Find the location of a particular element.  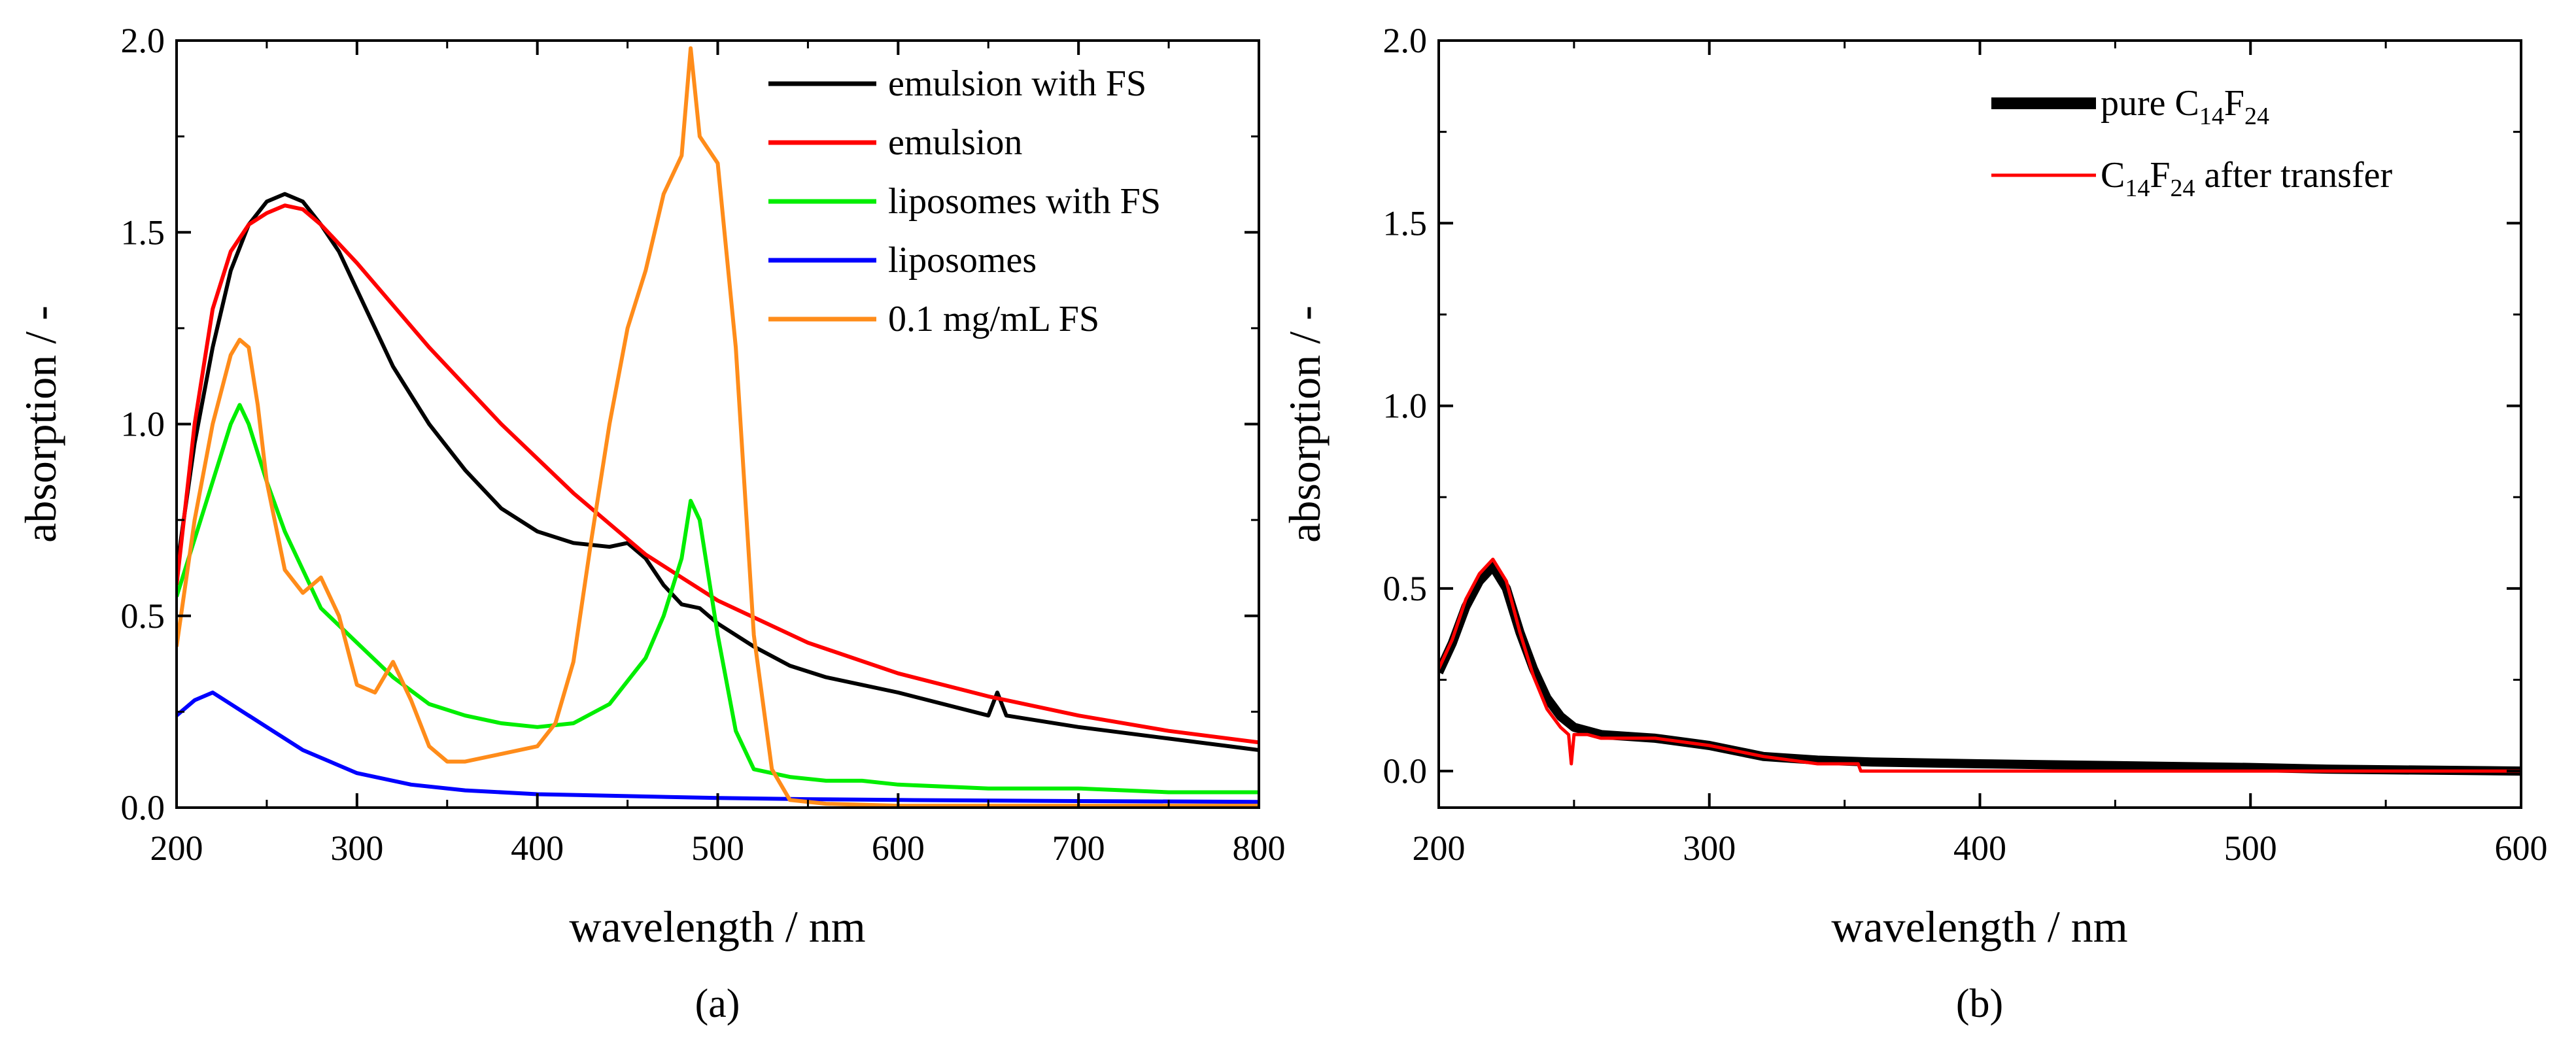

plot-area is located at coordinates (1980, 666).